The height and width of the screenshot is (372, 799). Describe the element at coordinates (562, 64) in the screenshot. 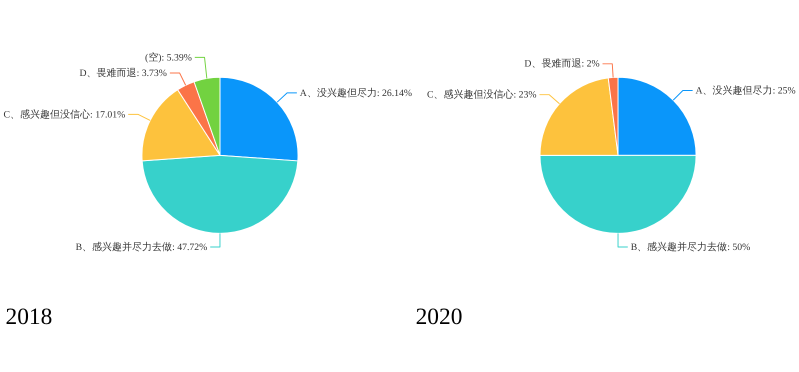

I see `slice-label: D、畏难而退: 2%` at that location.